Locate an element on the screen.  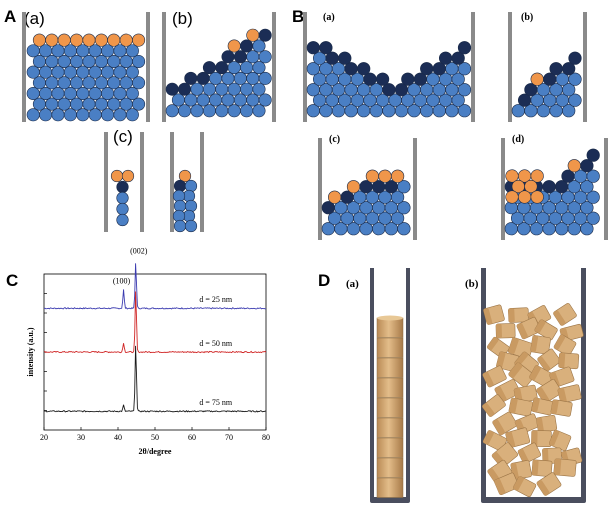
series-annotation-25nm: d = 25 nm is located at coordinates (216, 299).